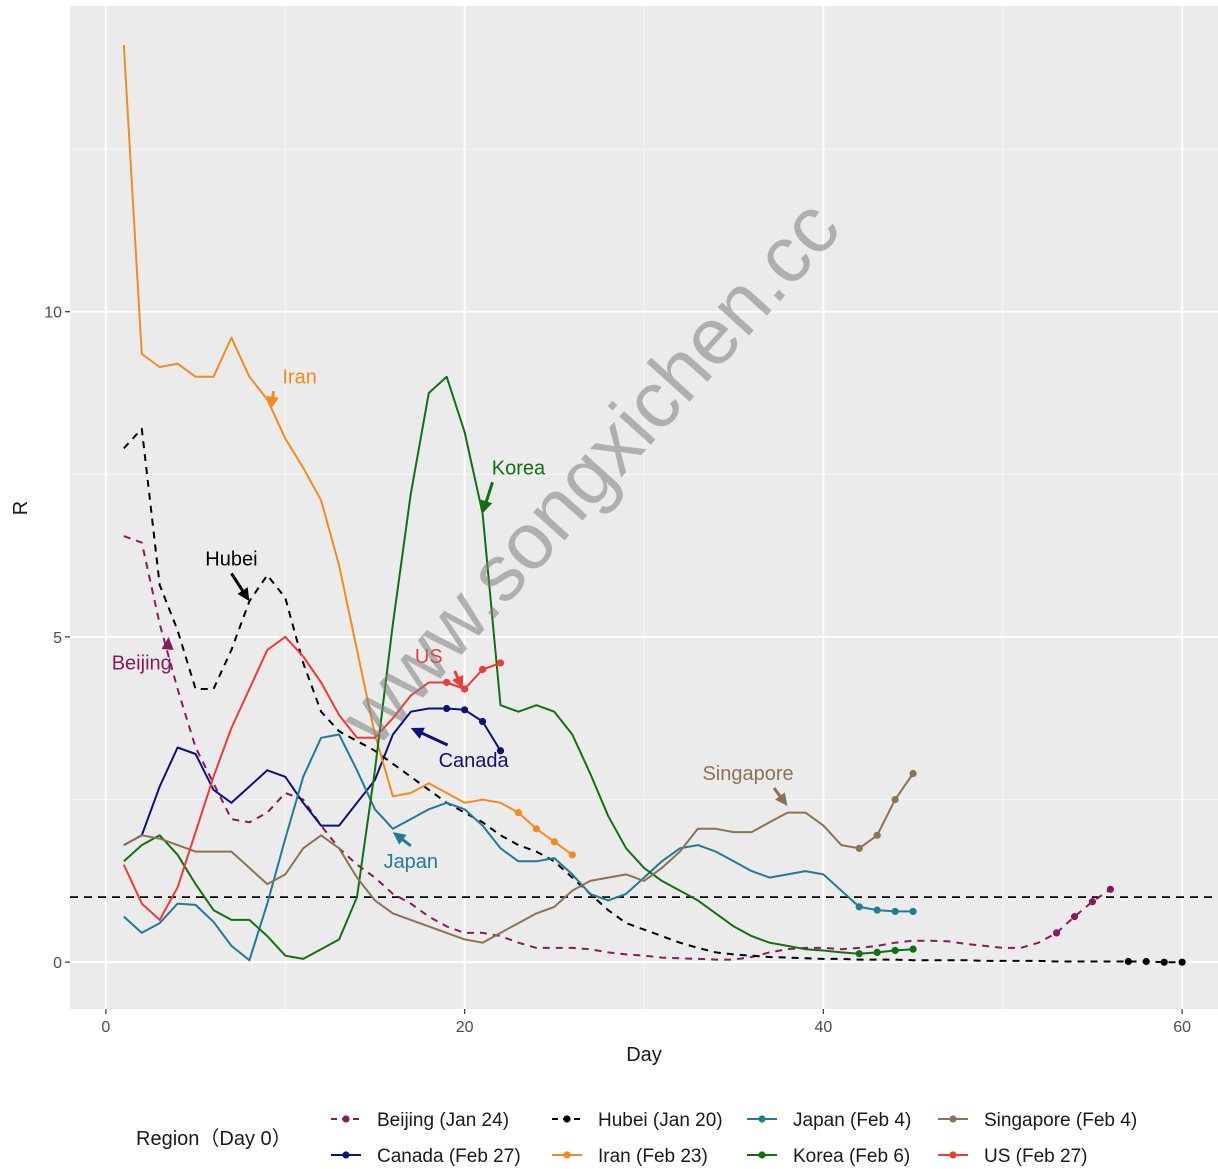 The width and height of the screenshot is (1218, 1169). What do you see at coordinates (53, 313) in the screenshot?
I see `y-tick-label: 10` at bounding box center [53, 313].